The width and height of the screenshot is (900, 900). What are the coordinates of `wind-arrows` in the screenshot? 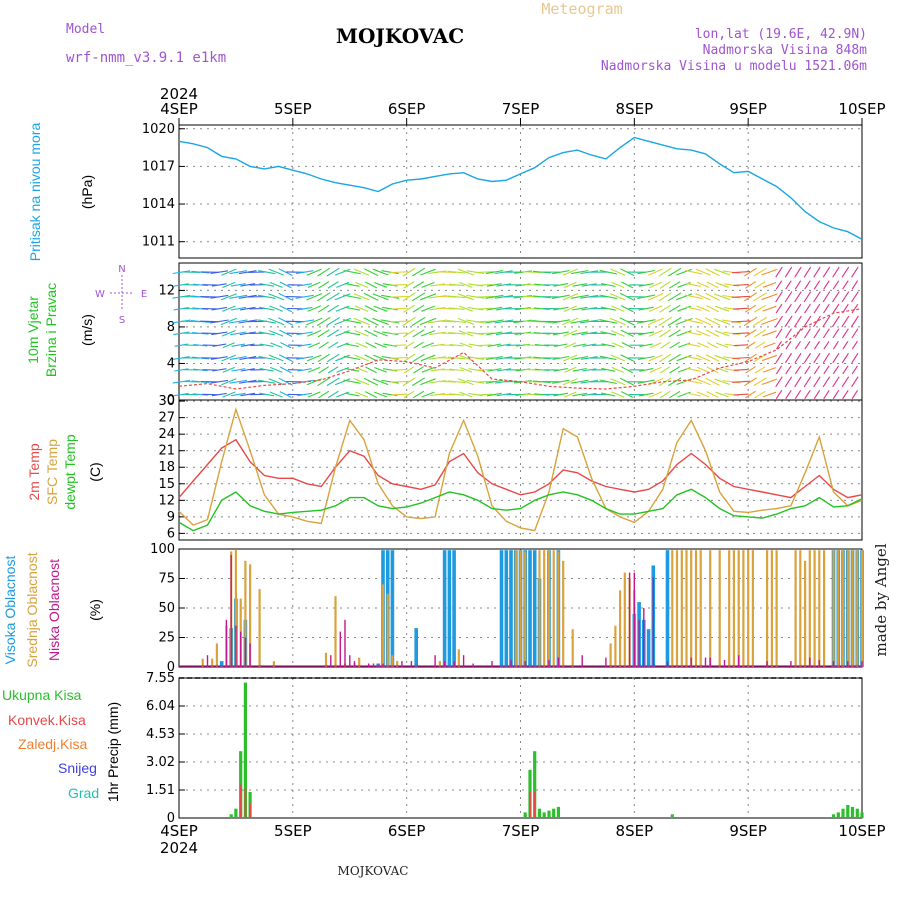 It's located at (515, 333).